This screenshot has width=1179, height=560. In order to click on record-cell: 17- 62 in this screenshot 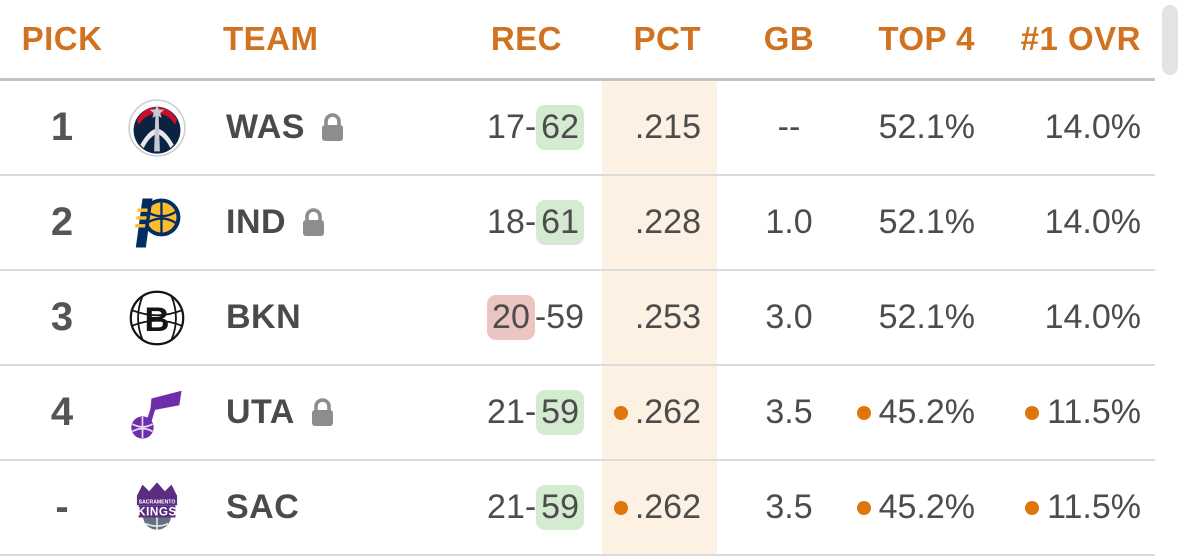, I will do `click(493, 127)`.